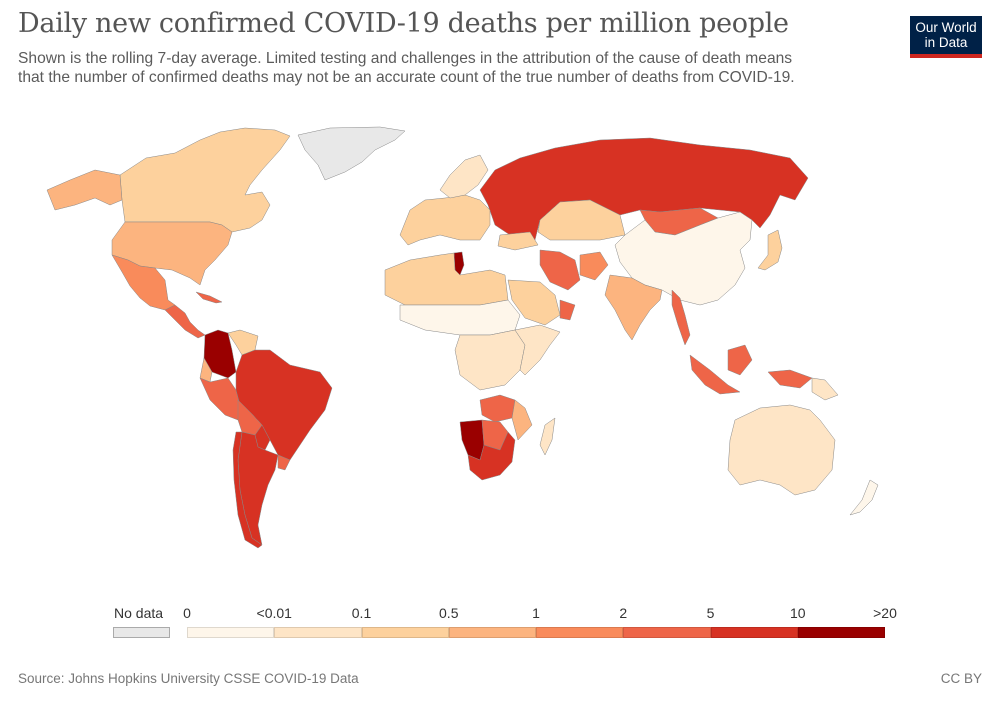  I want to click on country-kazakhstan, so click(581, 220).